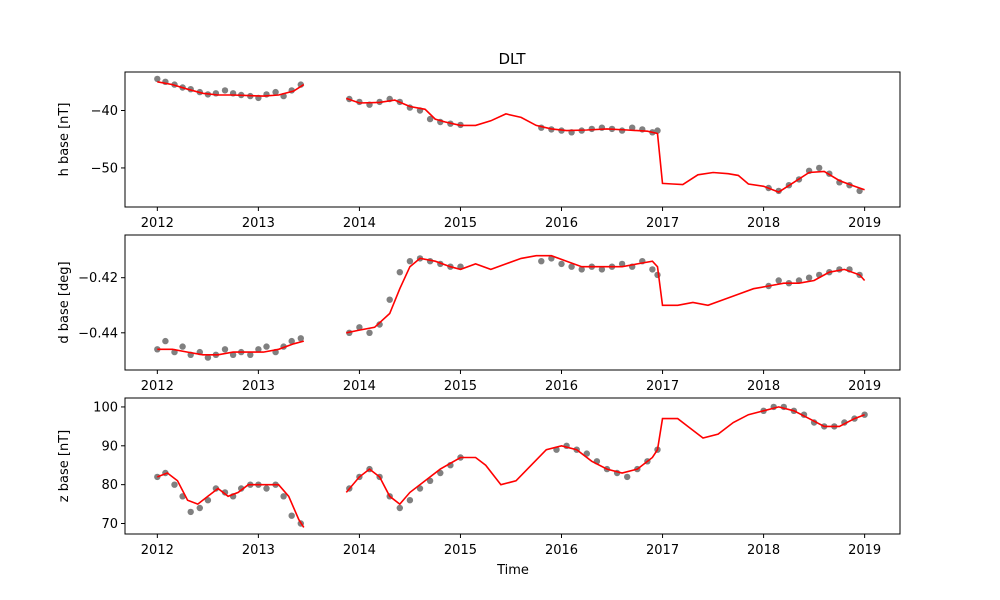 The width and height of the screenshot is (1000, 600). I want to click on figure-title: DLT, so click(512, 59).